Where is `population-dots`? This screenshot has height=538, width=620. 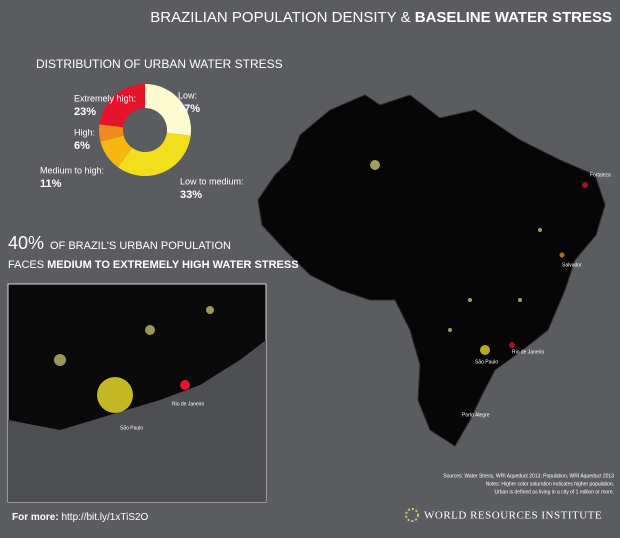
population-dots is located at coordinates (479, 257).